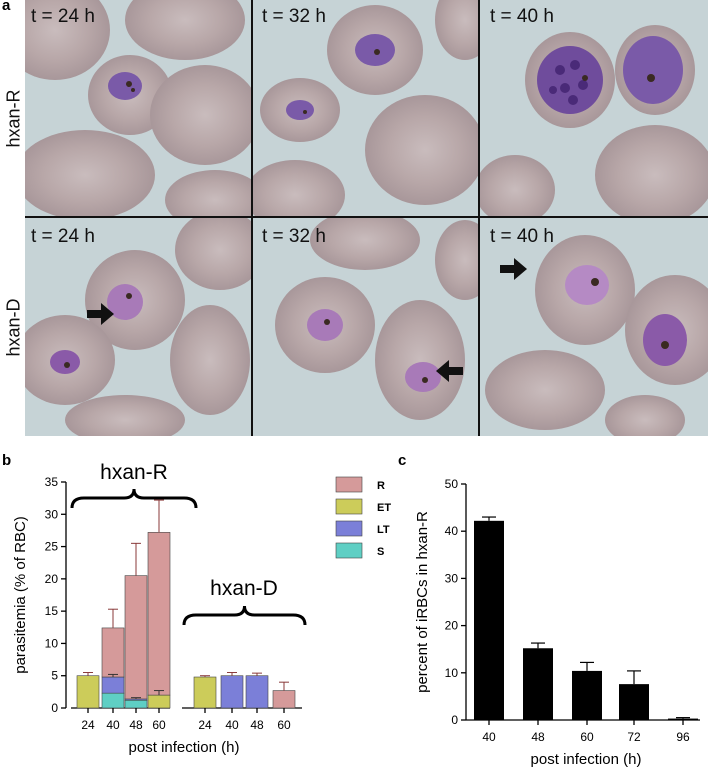  Describe the element at coordinates (384, 508) in the screenshot. I see `legend-label: ET` at that location.